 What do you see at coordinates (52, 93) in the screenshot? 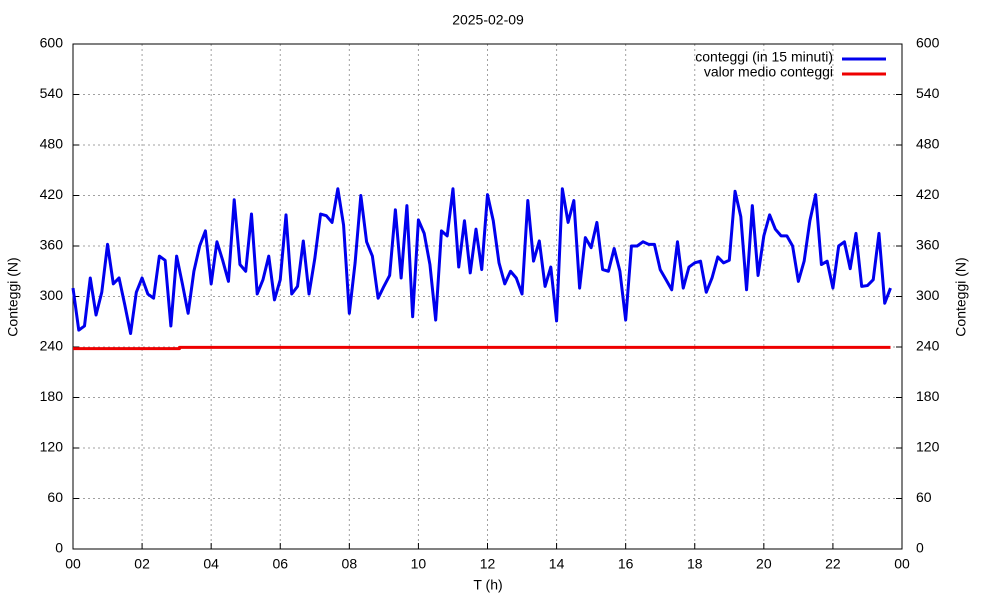
I see `y-tick-label: 540` at bounding box center [52, 93].